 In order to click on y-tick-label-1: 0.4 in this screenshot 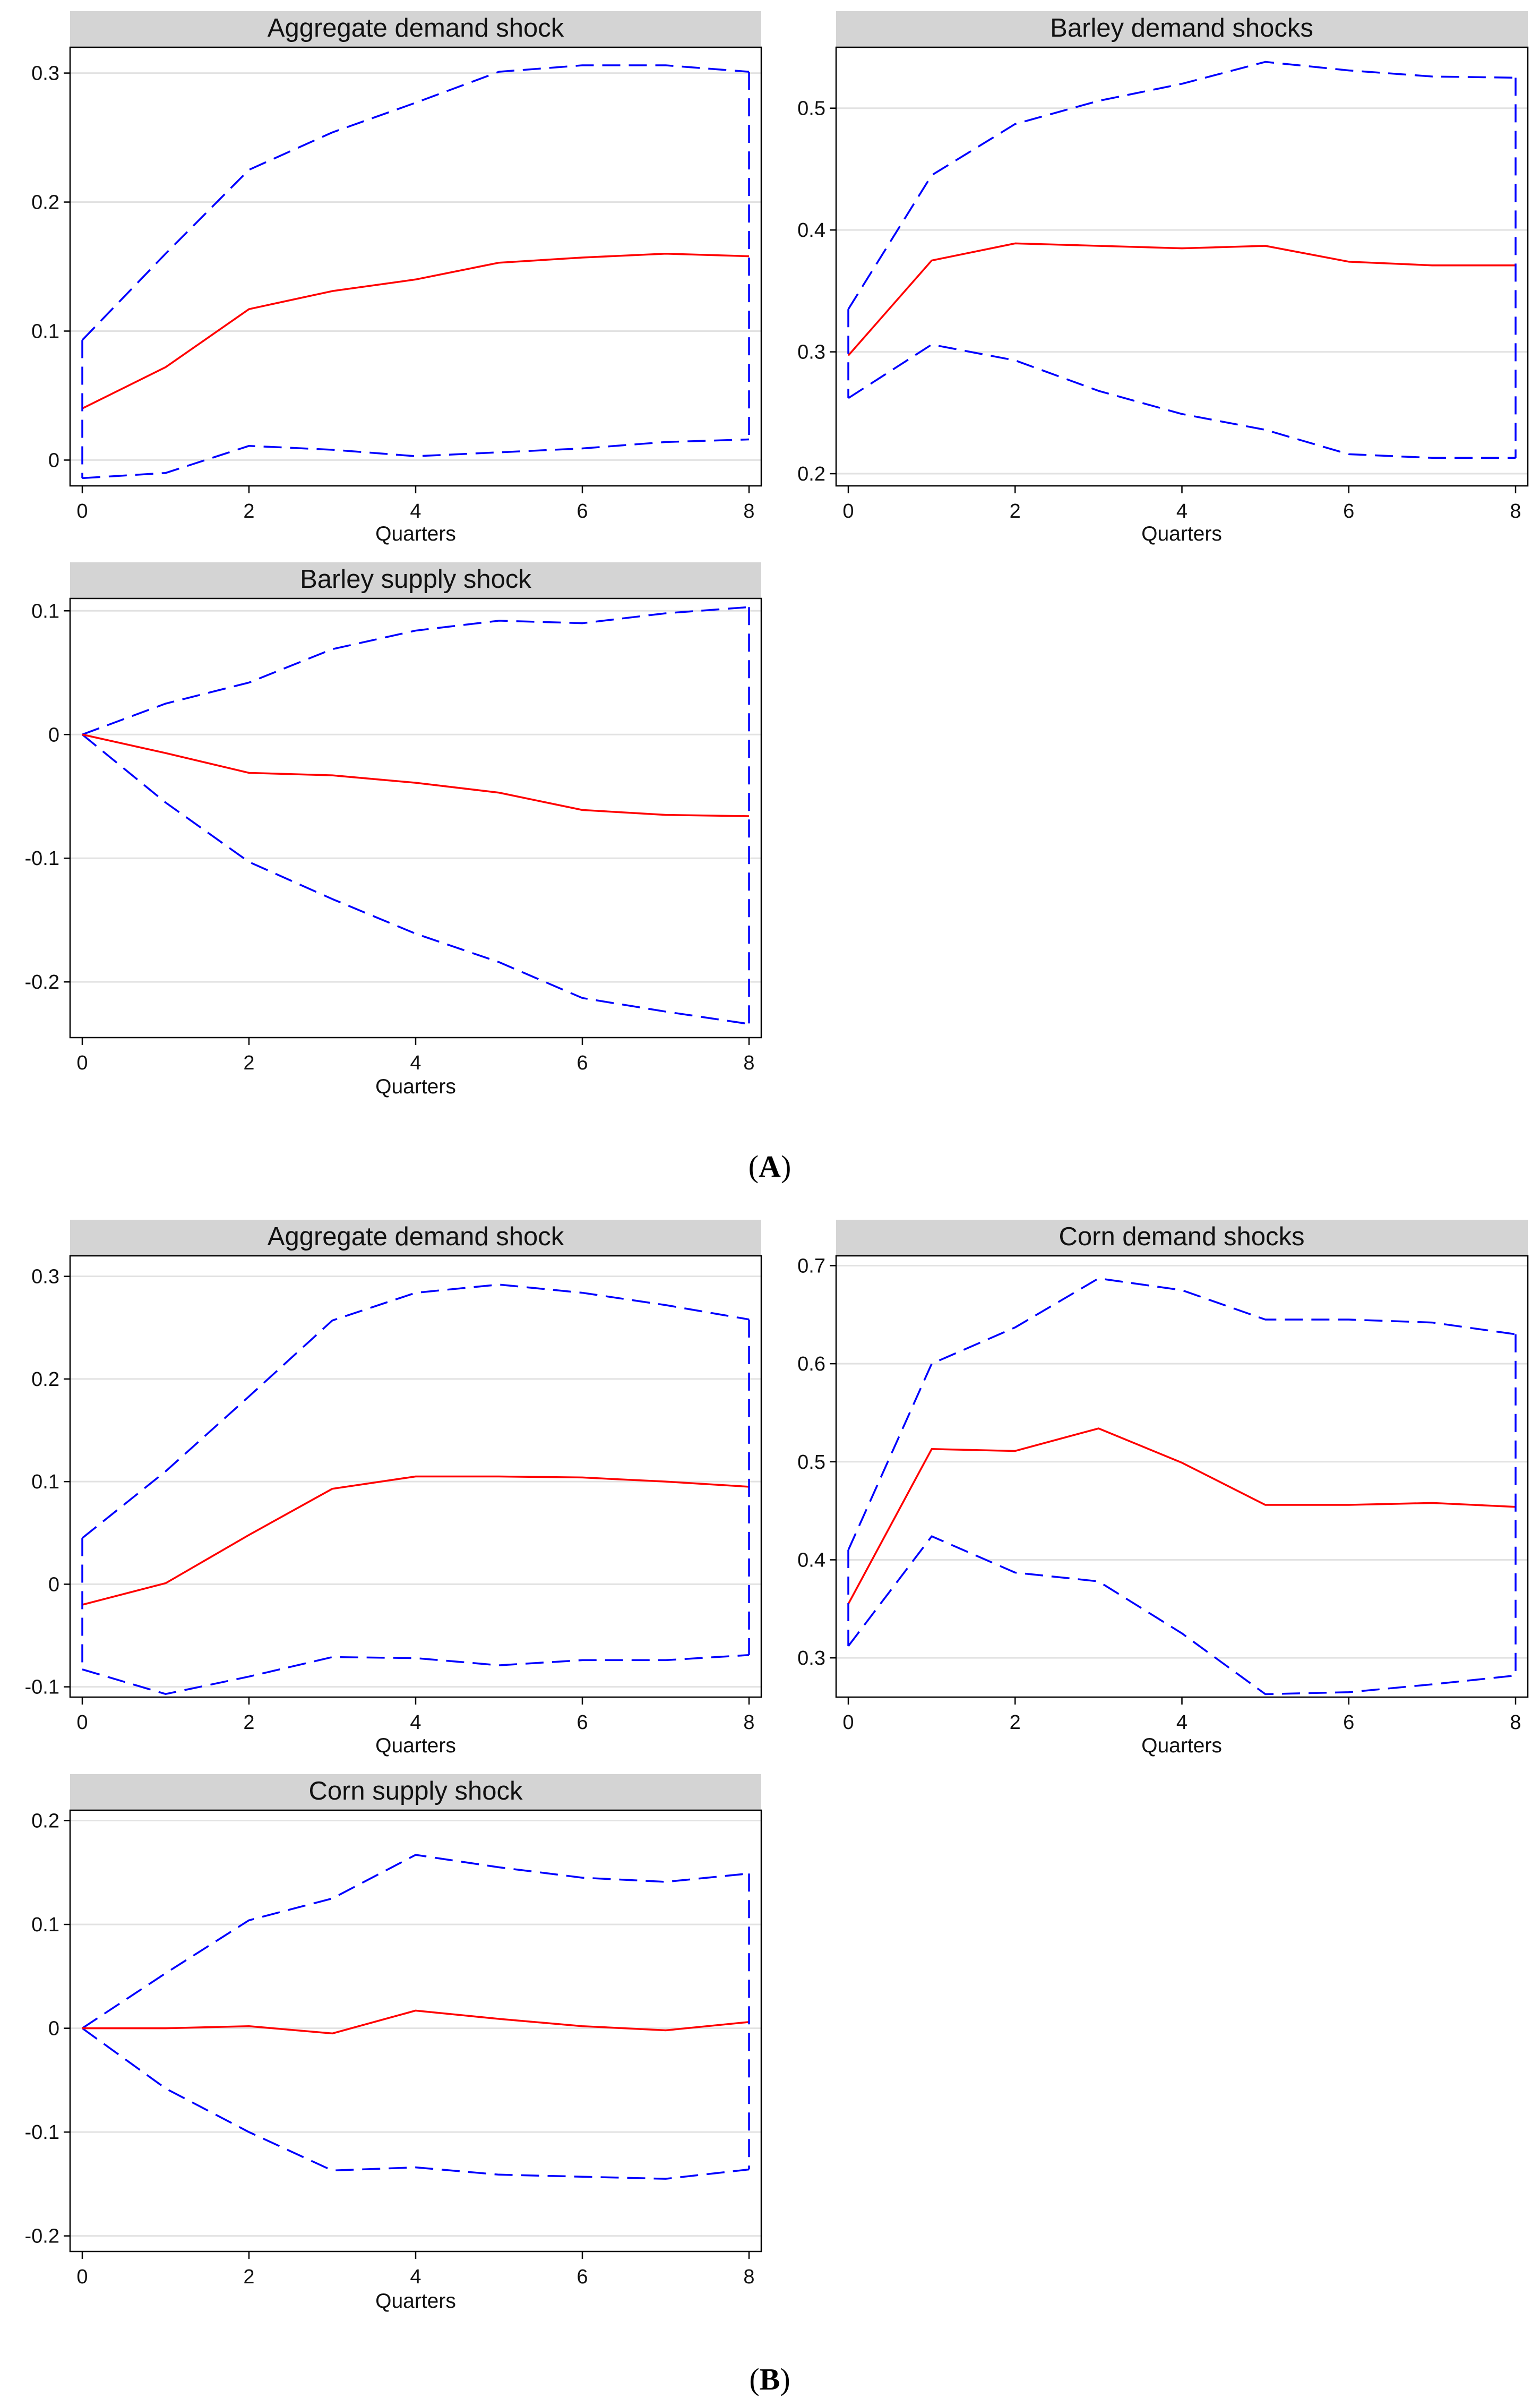, I will do `click(811, 1560)`.